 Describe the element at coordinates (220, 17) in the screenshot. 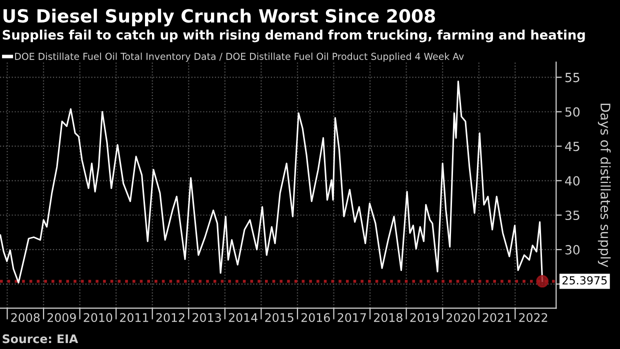

I see `chart-title: US Diesel Supply Crunch Worst Since 2008` at that location.